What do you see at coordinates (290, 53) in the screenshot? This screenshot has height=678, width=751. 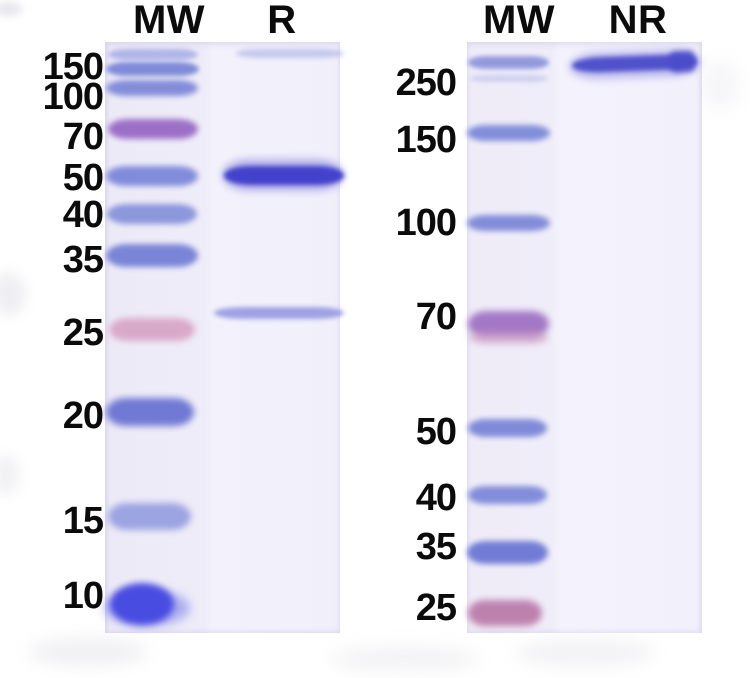 I see `gel-band-reduced-r-faint-top` at bounding box center [290, 53].